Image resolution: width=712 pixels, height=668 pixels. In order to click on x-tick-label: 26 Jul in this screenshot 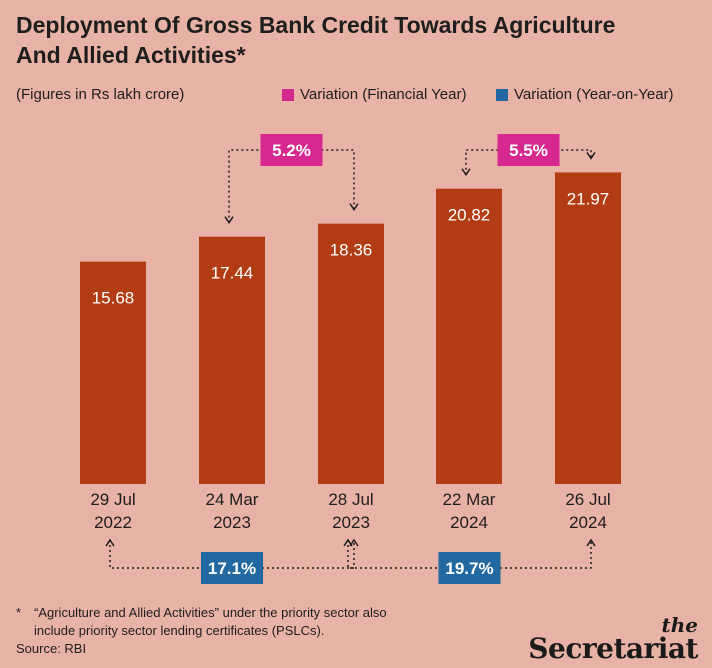, I will do `click(587, 499)`.